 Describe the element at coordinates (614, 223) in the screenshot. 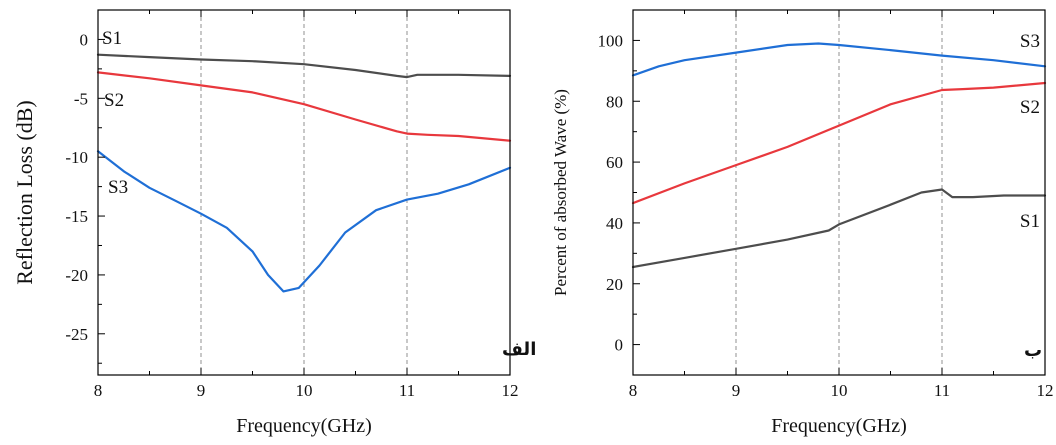

I see `y-tick-label: 40` at that location.